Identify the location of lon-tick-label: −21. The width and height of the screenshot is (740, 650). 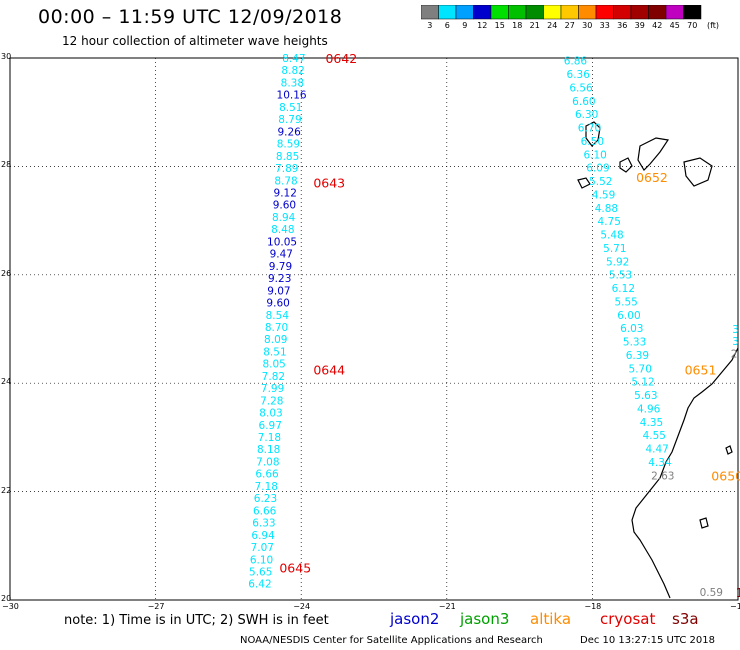
(447, 606).